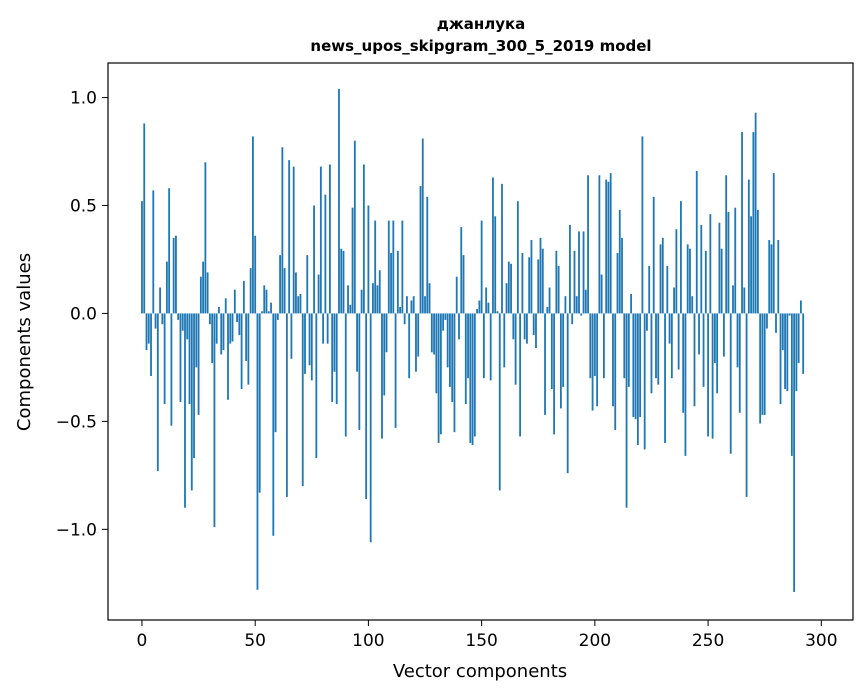  What do you see at coordinates (481, 24) in the screenshot?
I see `chart-title: джанлука` at bounding box center [481, 24].